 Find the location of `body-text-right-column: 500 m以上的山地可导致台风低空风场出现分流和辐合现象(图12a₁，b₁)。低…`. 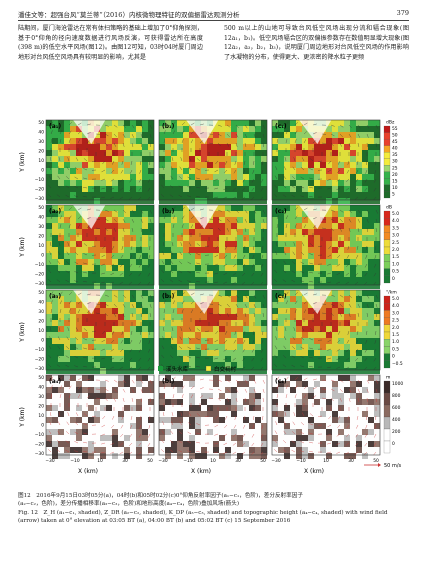

body-text-right-column: 500 m以上的山地可导致台风低空风场出现分流和辐合现象(图12a₁，b₁)。低… is located at coordinates (316, 43).